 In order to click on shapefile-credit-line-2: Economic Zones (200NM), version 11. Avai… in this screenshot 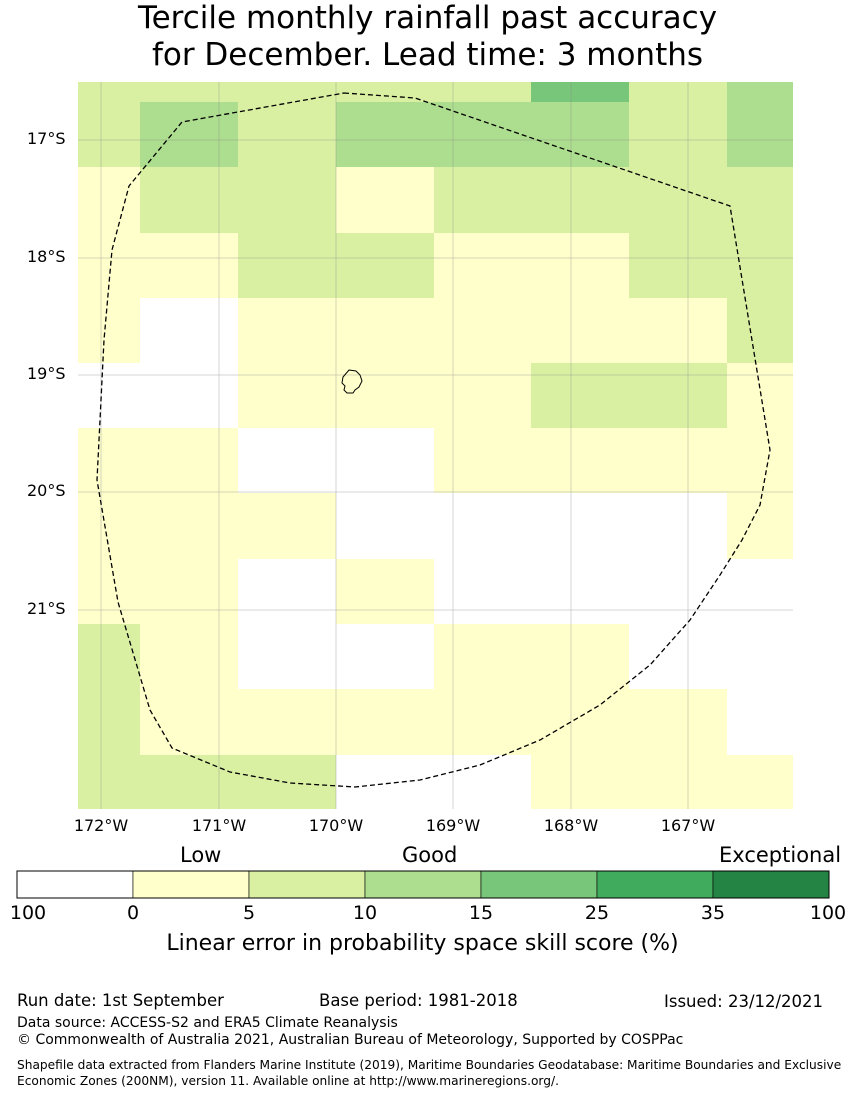, I will do `click(288, 1081)`.